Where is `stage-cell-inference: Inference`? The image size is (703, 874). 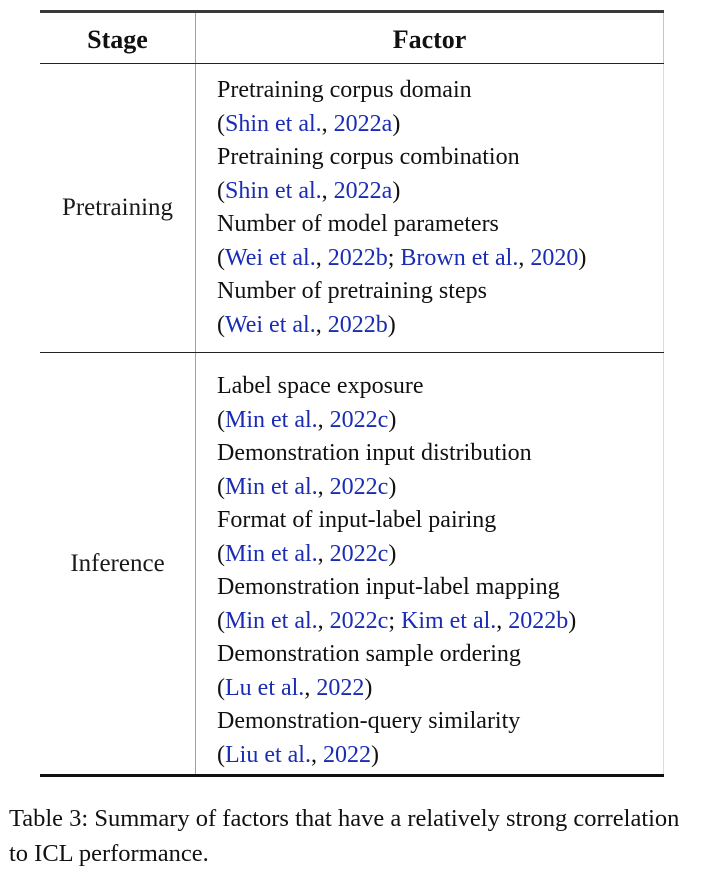
stage-cell-inference: Inference is located at coordinates (118, 563).